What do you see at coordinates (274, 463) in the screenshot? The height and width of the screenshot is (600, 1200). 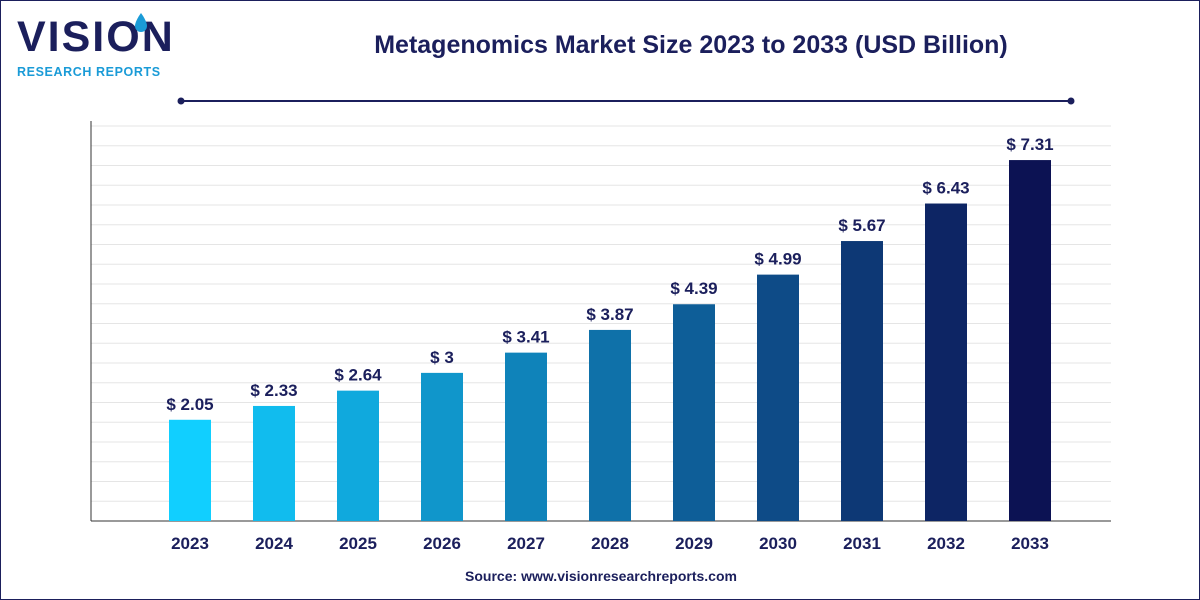 I see `bar-2024` at bounding box center [274, 463].